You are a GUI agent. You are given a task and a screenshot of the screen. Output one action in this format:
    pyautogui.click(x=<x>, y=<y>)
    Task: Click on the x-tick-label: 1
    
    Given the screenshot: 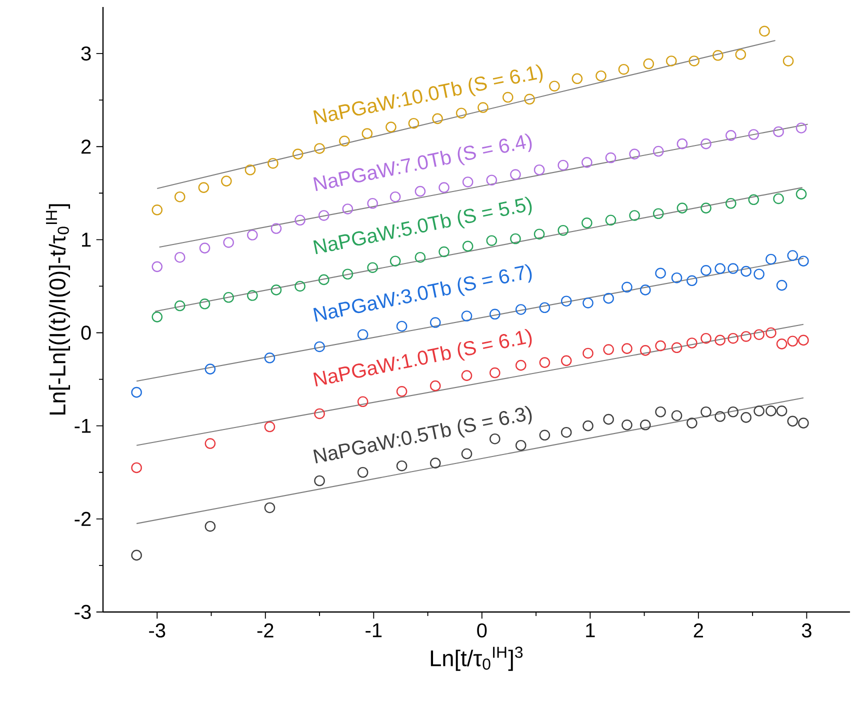 What is the action you would take?
    pyautogui.click(x=590, y=630)
    